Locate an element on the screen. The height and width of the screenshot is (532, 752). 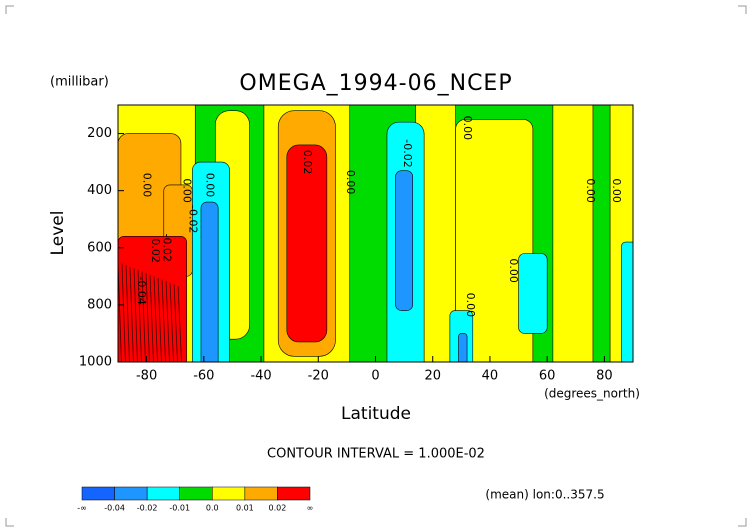
colorbar-label: ∞ is located at coordinates (310, 508).